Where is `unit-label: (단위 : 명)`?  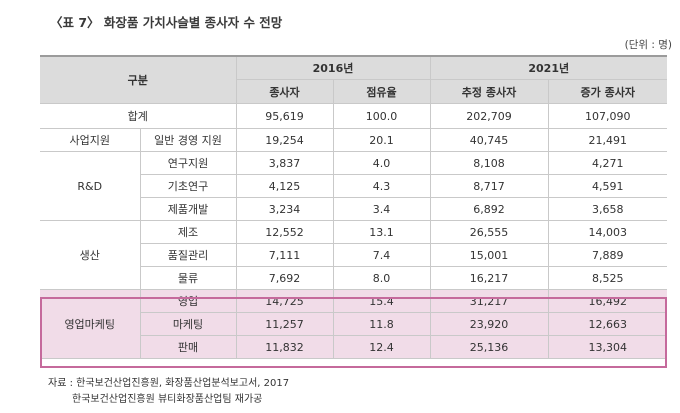 unit-label: (단위 : 명) is located at coordinates (648, 45).